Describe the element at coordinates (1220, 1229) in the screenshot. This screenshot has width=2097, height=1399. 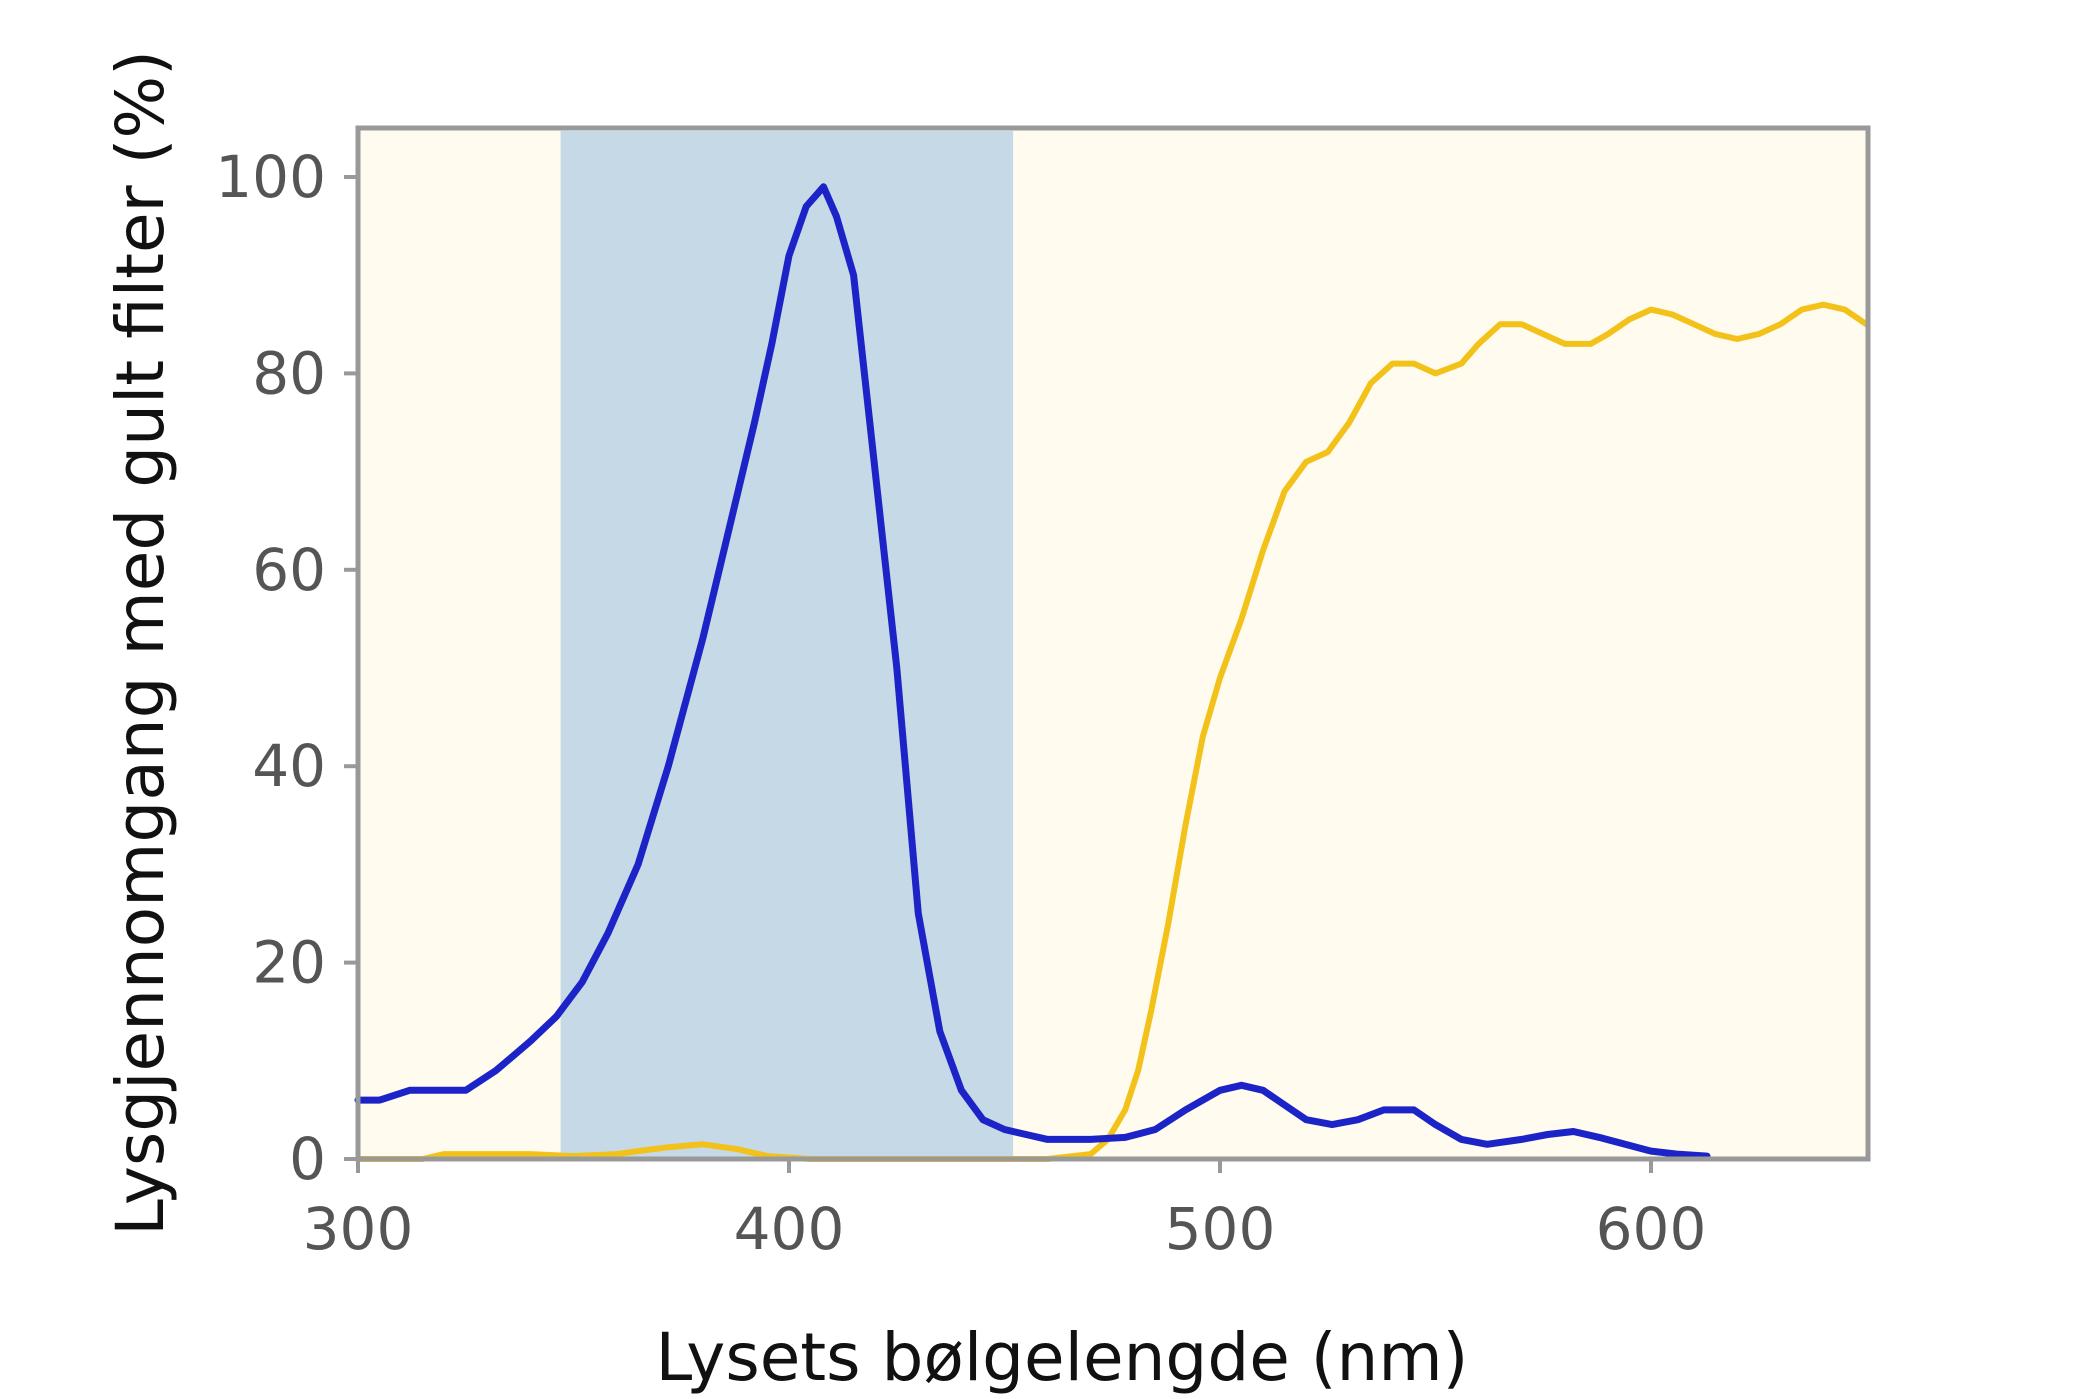
I see `x-tick-label: 500` at that location.